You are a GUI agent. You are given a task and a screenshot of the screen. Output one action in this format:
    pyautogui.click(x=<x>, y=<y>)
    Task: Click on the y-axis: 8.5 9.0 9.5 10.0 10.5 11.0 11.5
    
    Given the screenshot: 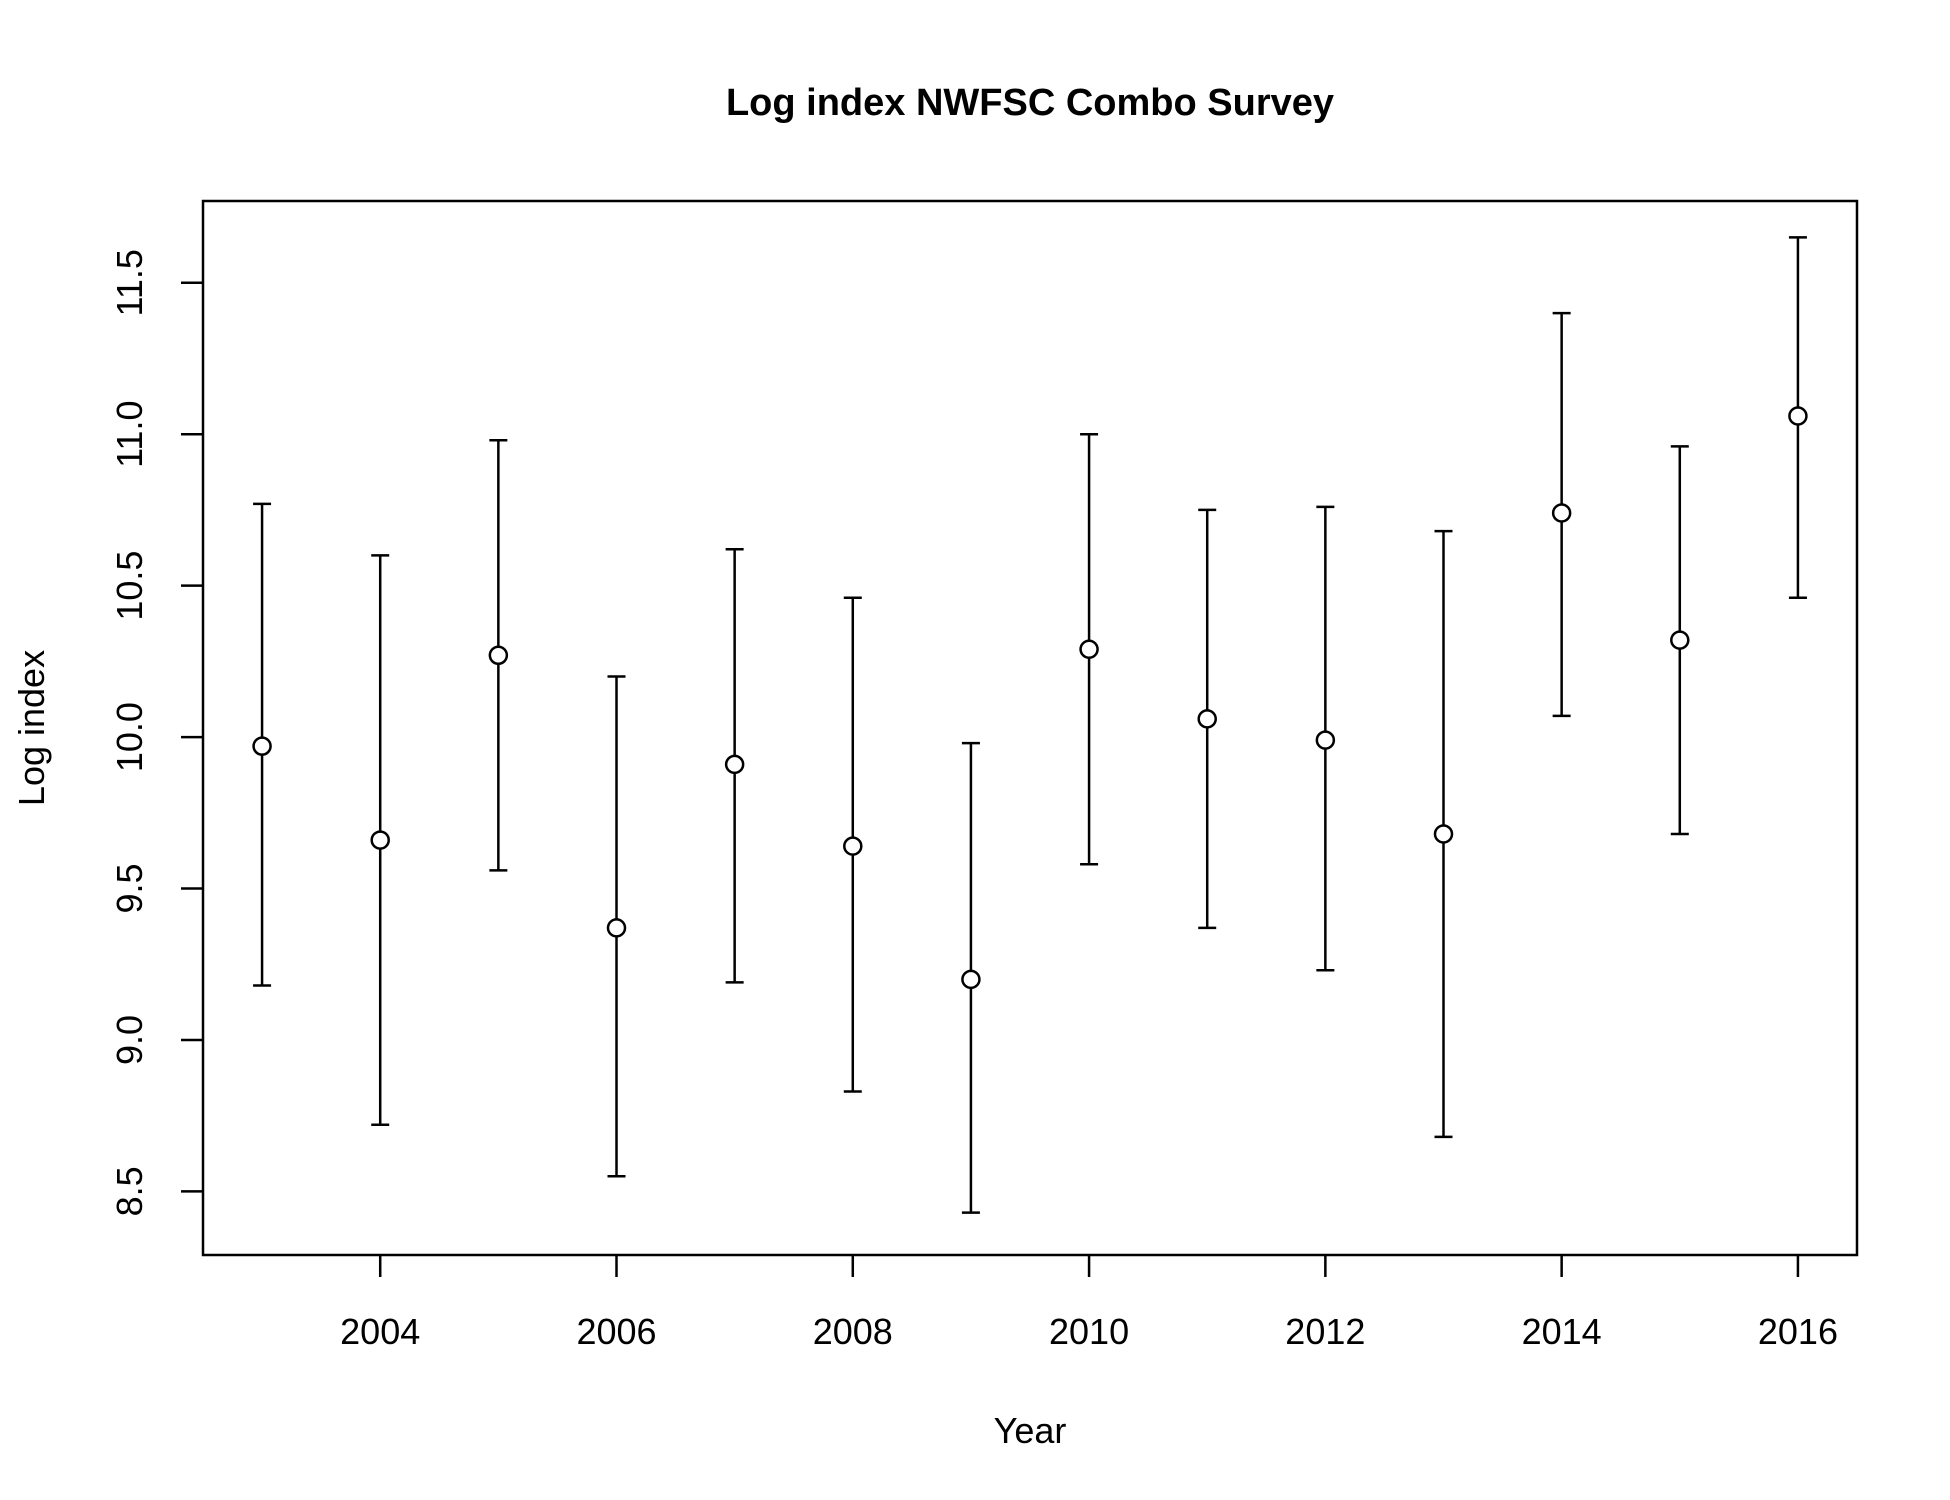 What is the action you would take?
    pyautogui.click(x=156, y=732)
    